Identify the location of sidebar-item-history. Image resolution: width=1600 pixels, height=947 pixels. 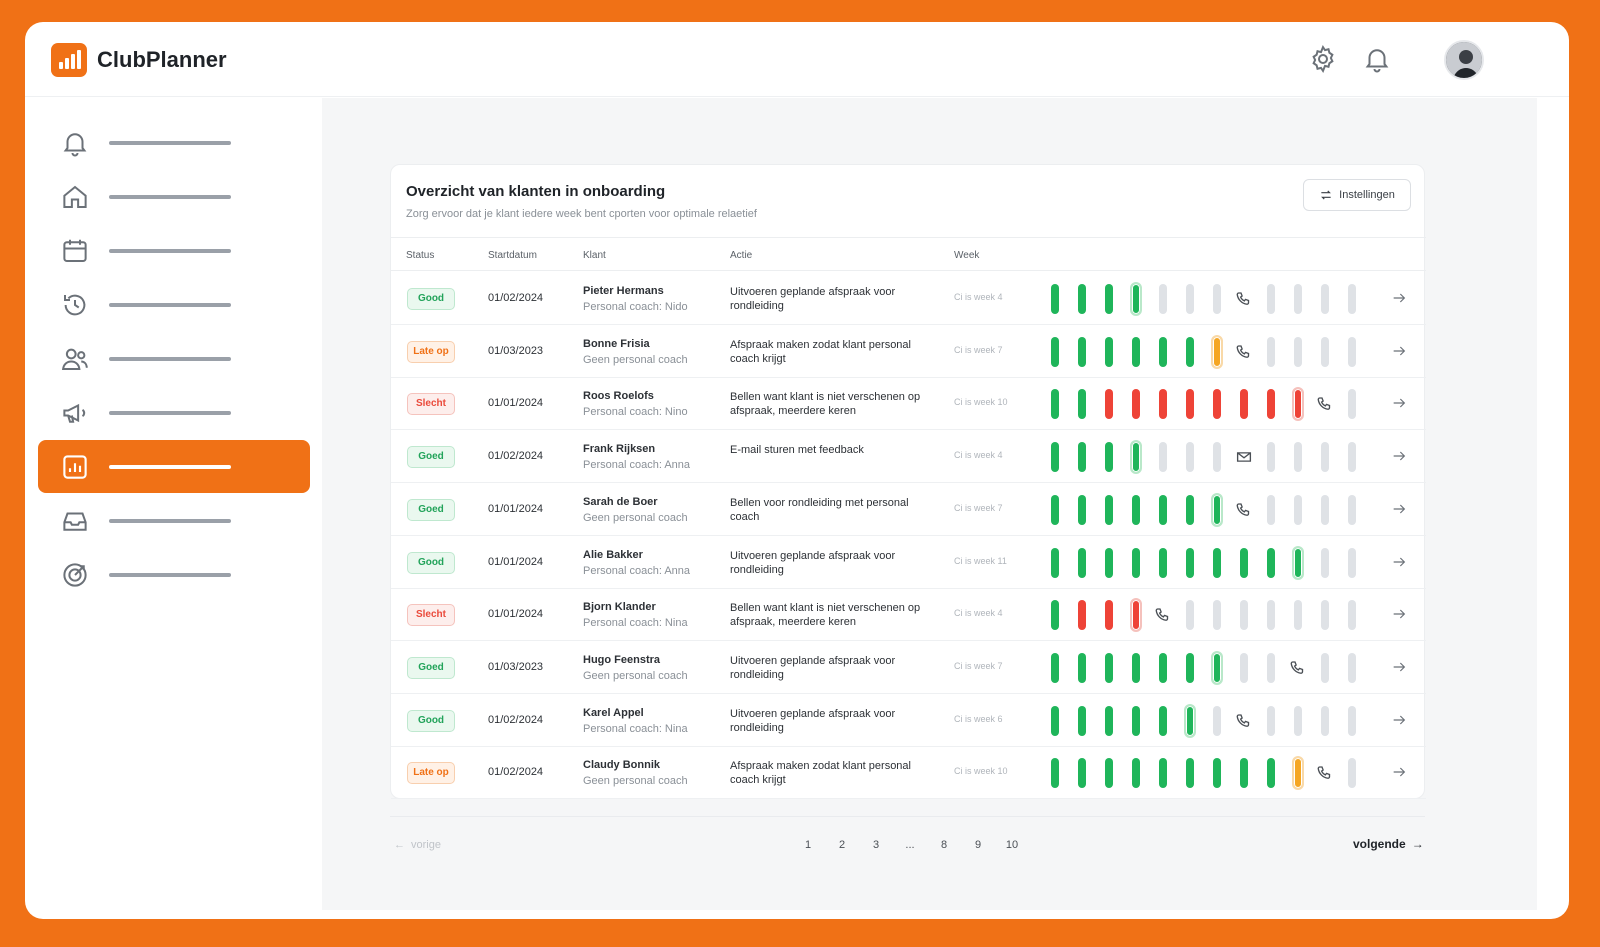
(174, 304).